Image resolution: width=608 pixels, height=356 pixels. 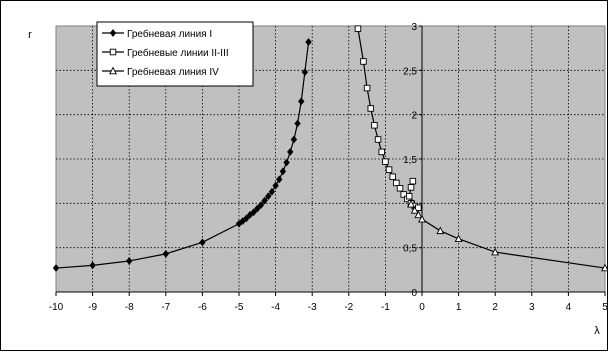 I want to click on legend-item-2: Гребневые линии II-III, so click(x=165, y=53).